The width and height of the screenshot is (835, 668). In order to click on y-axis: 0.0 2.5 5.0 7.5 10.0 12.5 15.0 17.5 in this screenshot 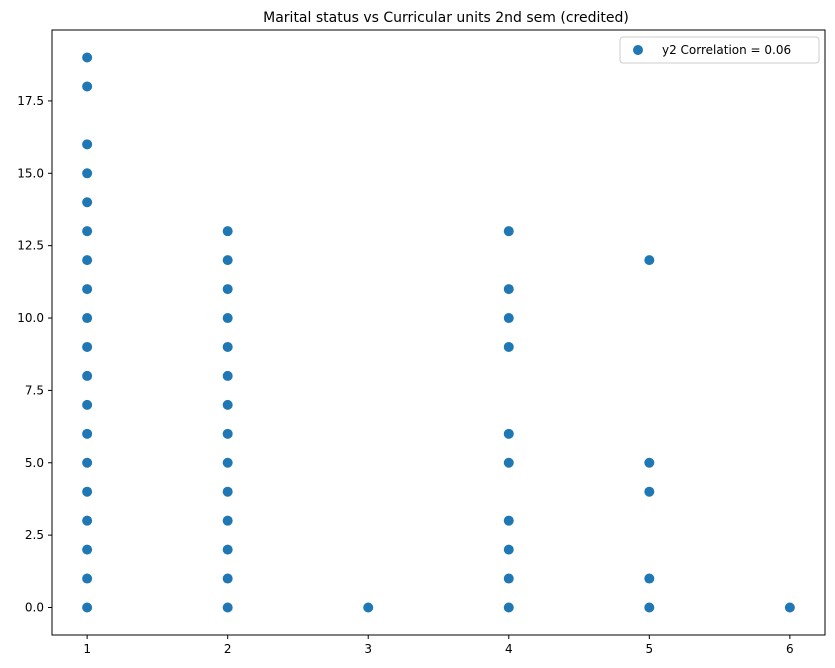, I will do `click(34, 354)`.